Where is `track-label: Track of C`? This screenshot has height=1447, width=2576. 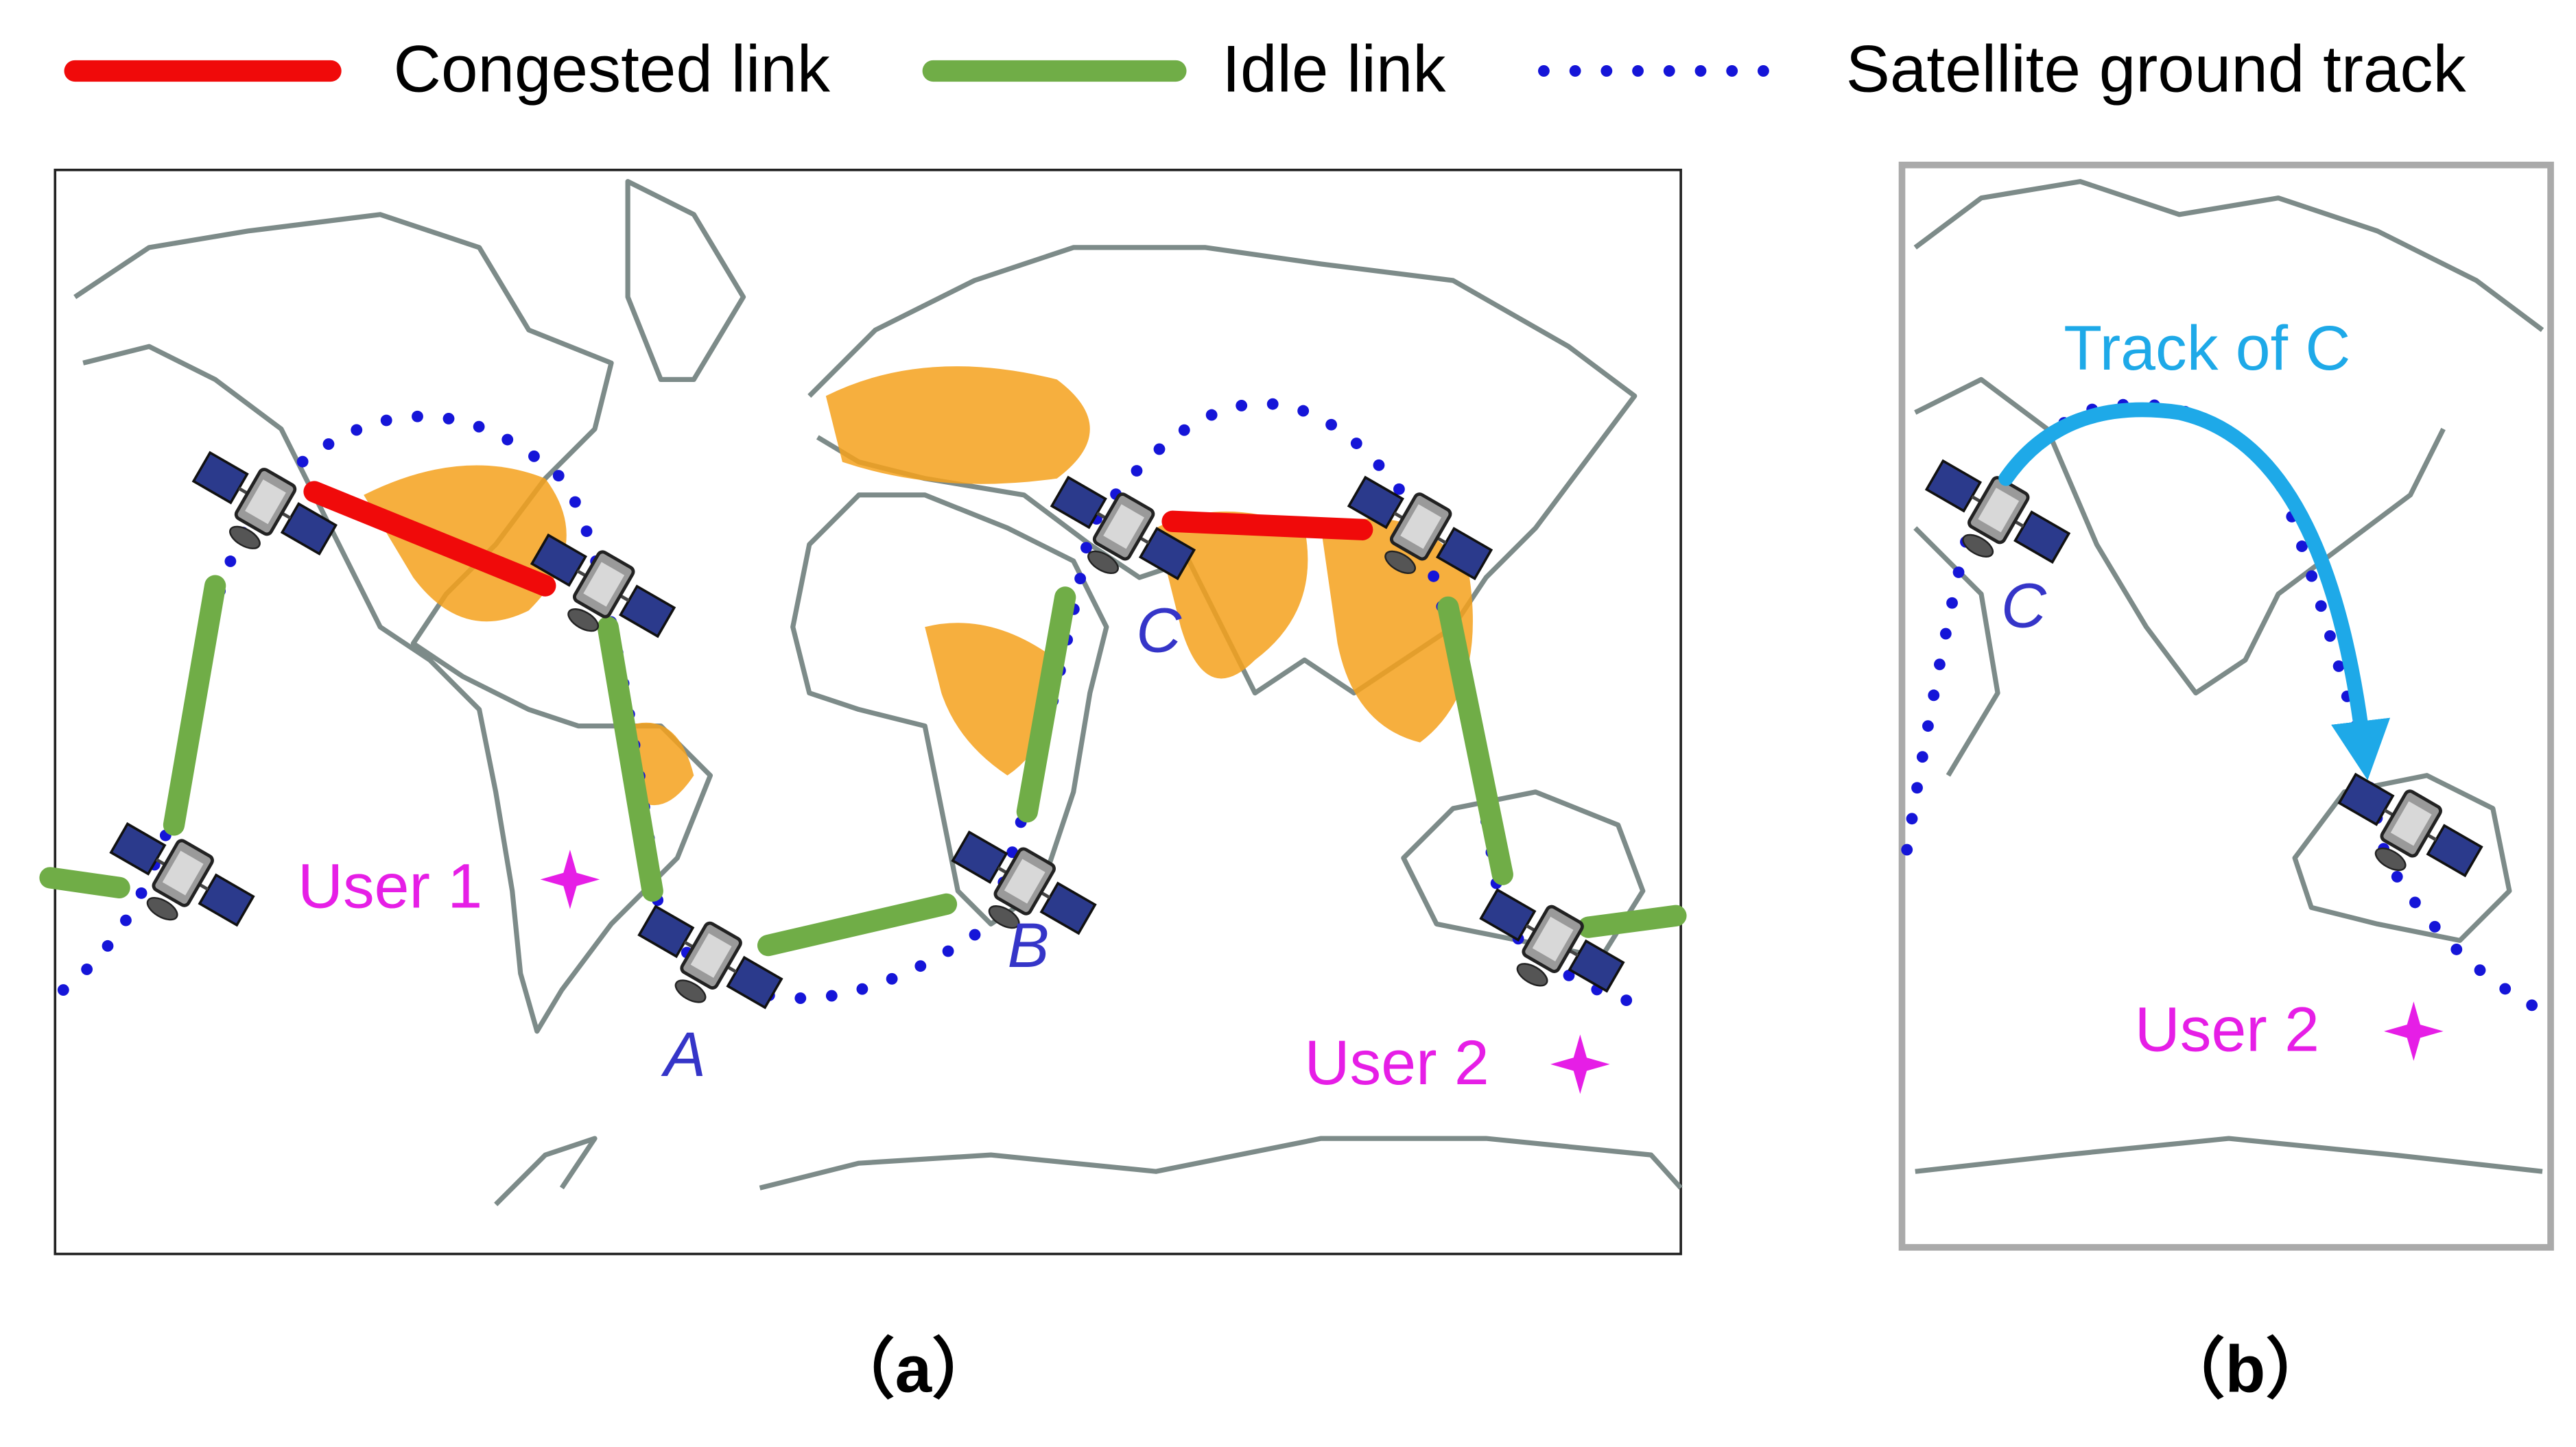 track-label: Track of C is located at coordinates (2207, 348).